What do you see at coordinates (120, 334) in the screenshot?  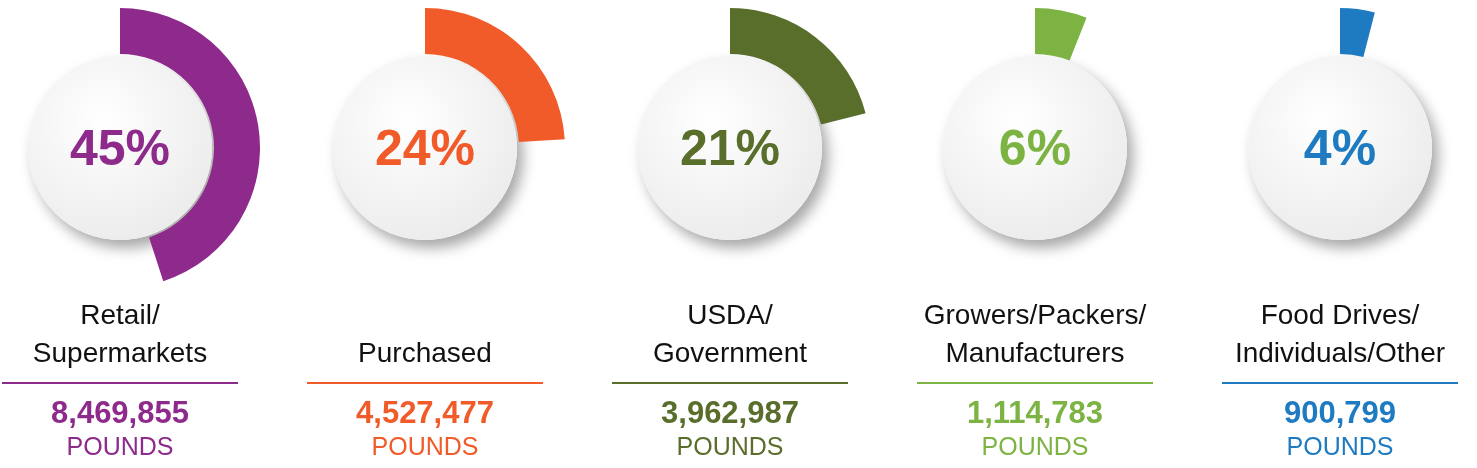 I see `category-label: Retail/ Supermarkets` at bounding box center [120, 334].